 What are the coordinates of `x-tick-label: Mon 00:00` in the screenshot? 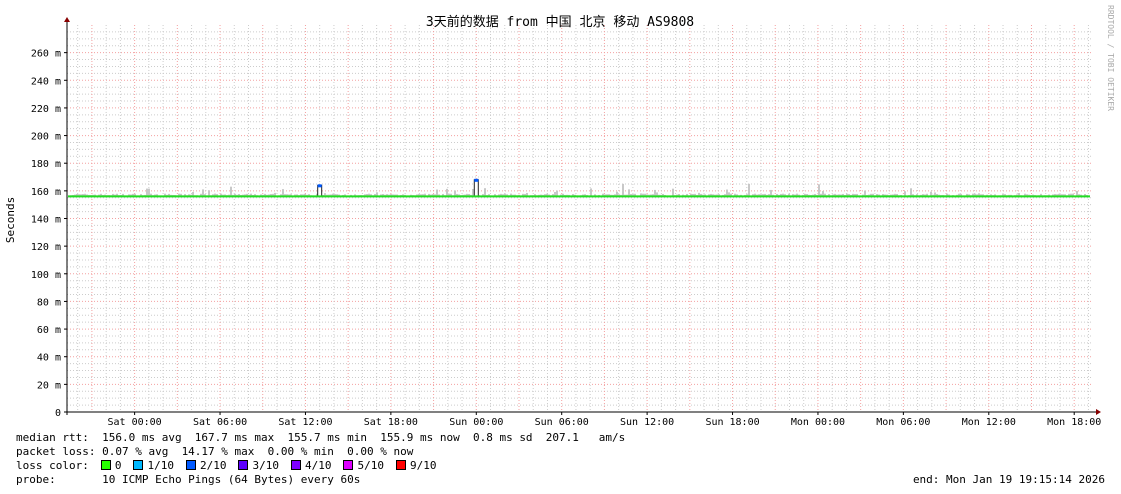 It's located at (818, 422).